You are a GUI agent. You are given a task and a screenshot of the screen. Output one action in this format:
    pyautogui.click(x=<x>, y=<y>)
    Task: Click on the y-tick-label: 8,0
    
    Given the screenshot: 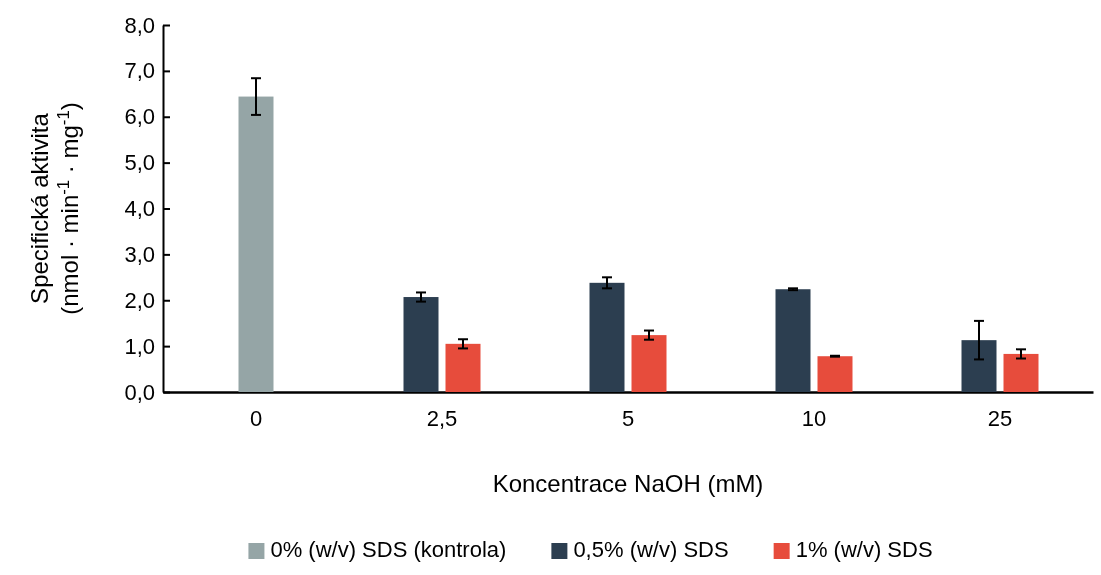 What is the action you would take?
    pyautogui.click(x=139, y=25)
    